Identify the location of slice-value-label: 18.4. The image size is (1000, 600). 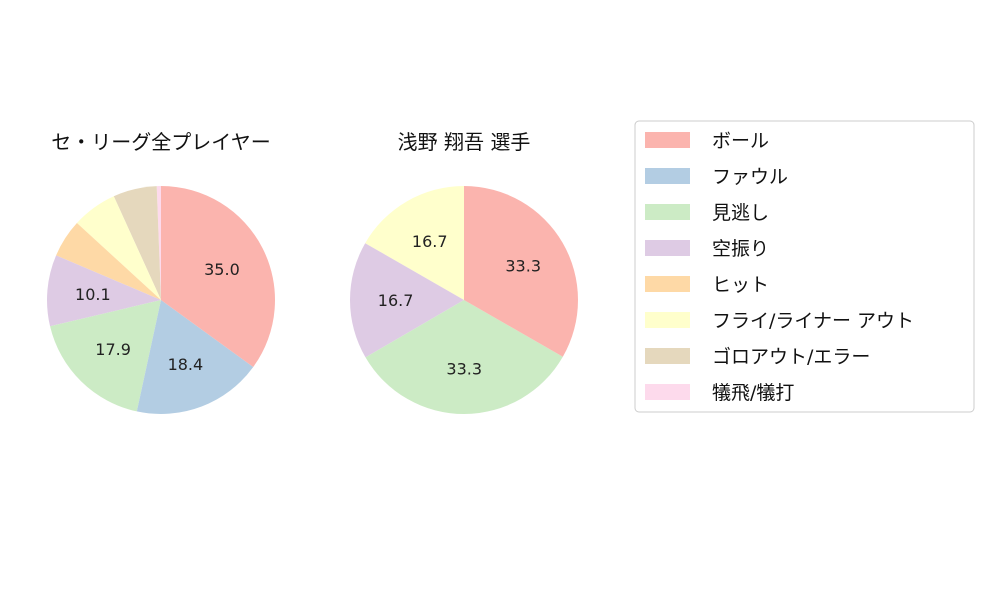
(186, 364).